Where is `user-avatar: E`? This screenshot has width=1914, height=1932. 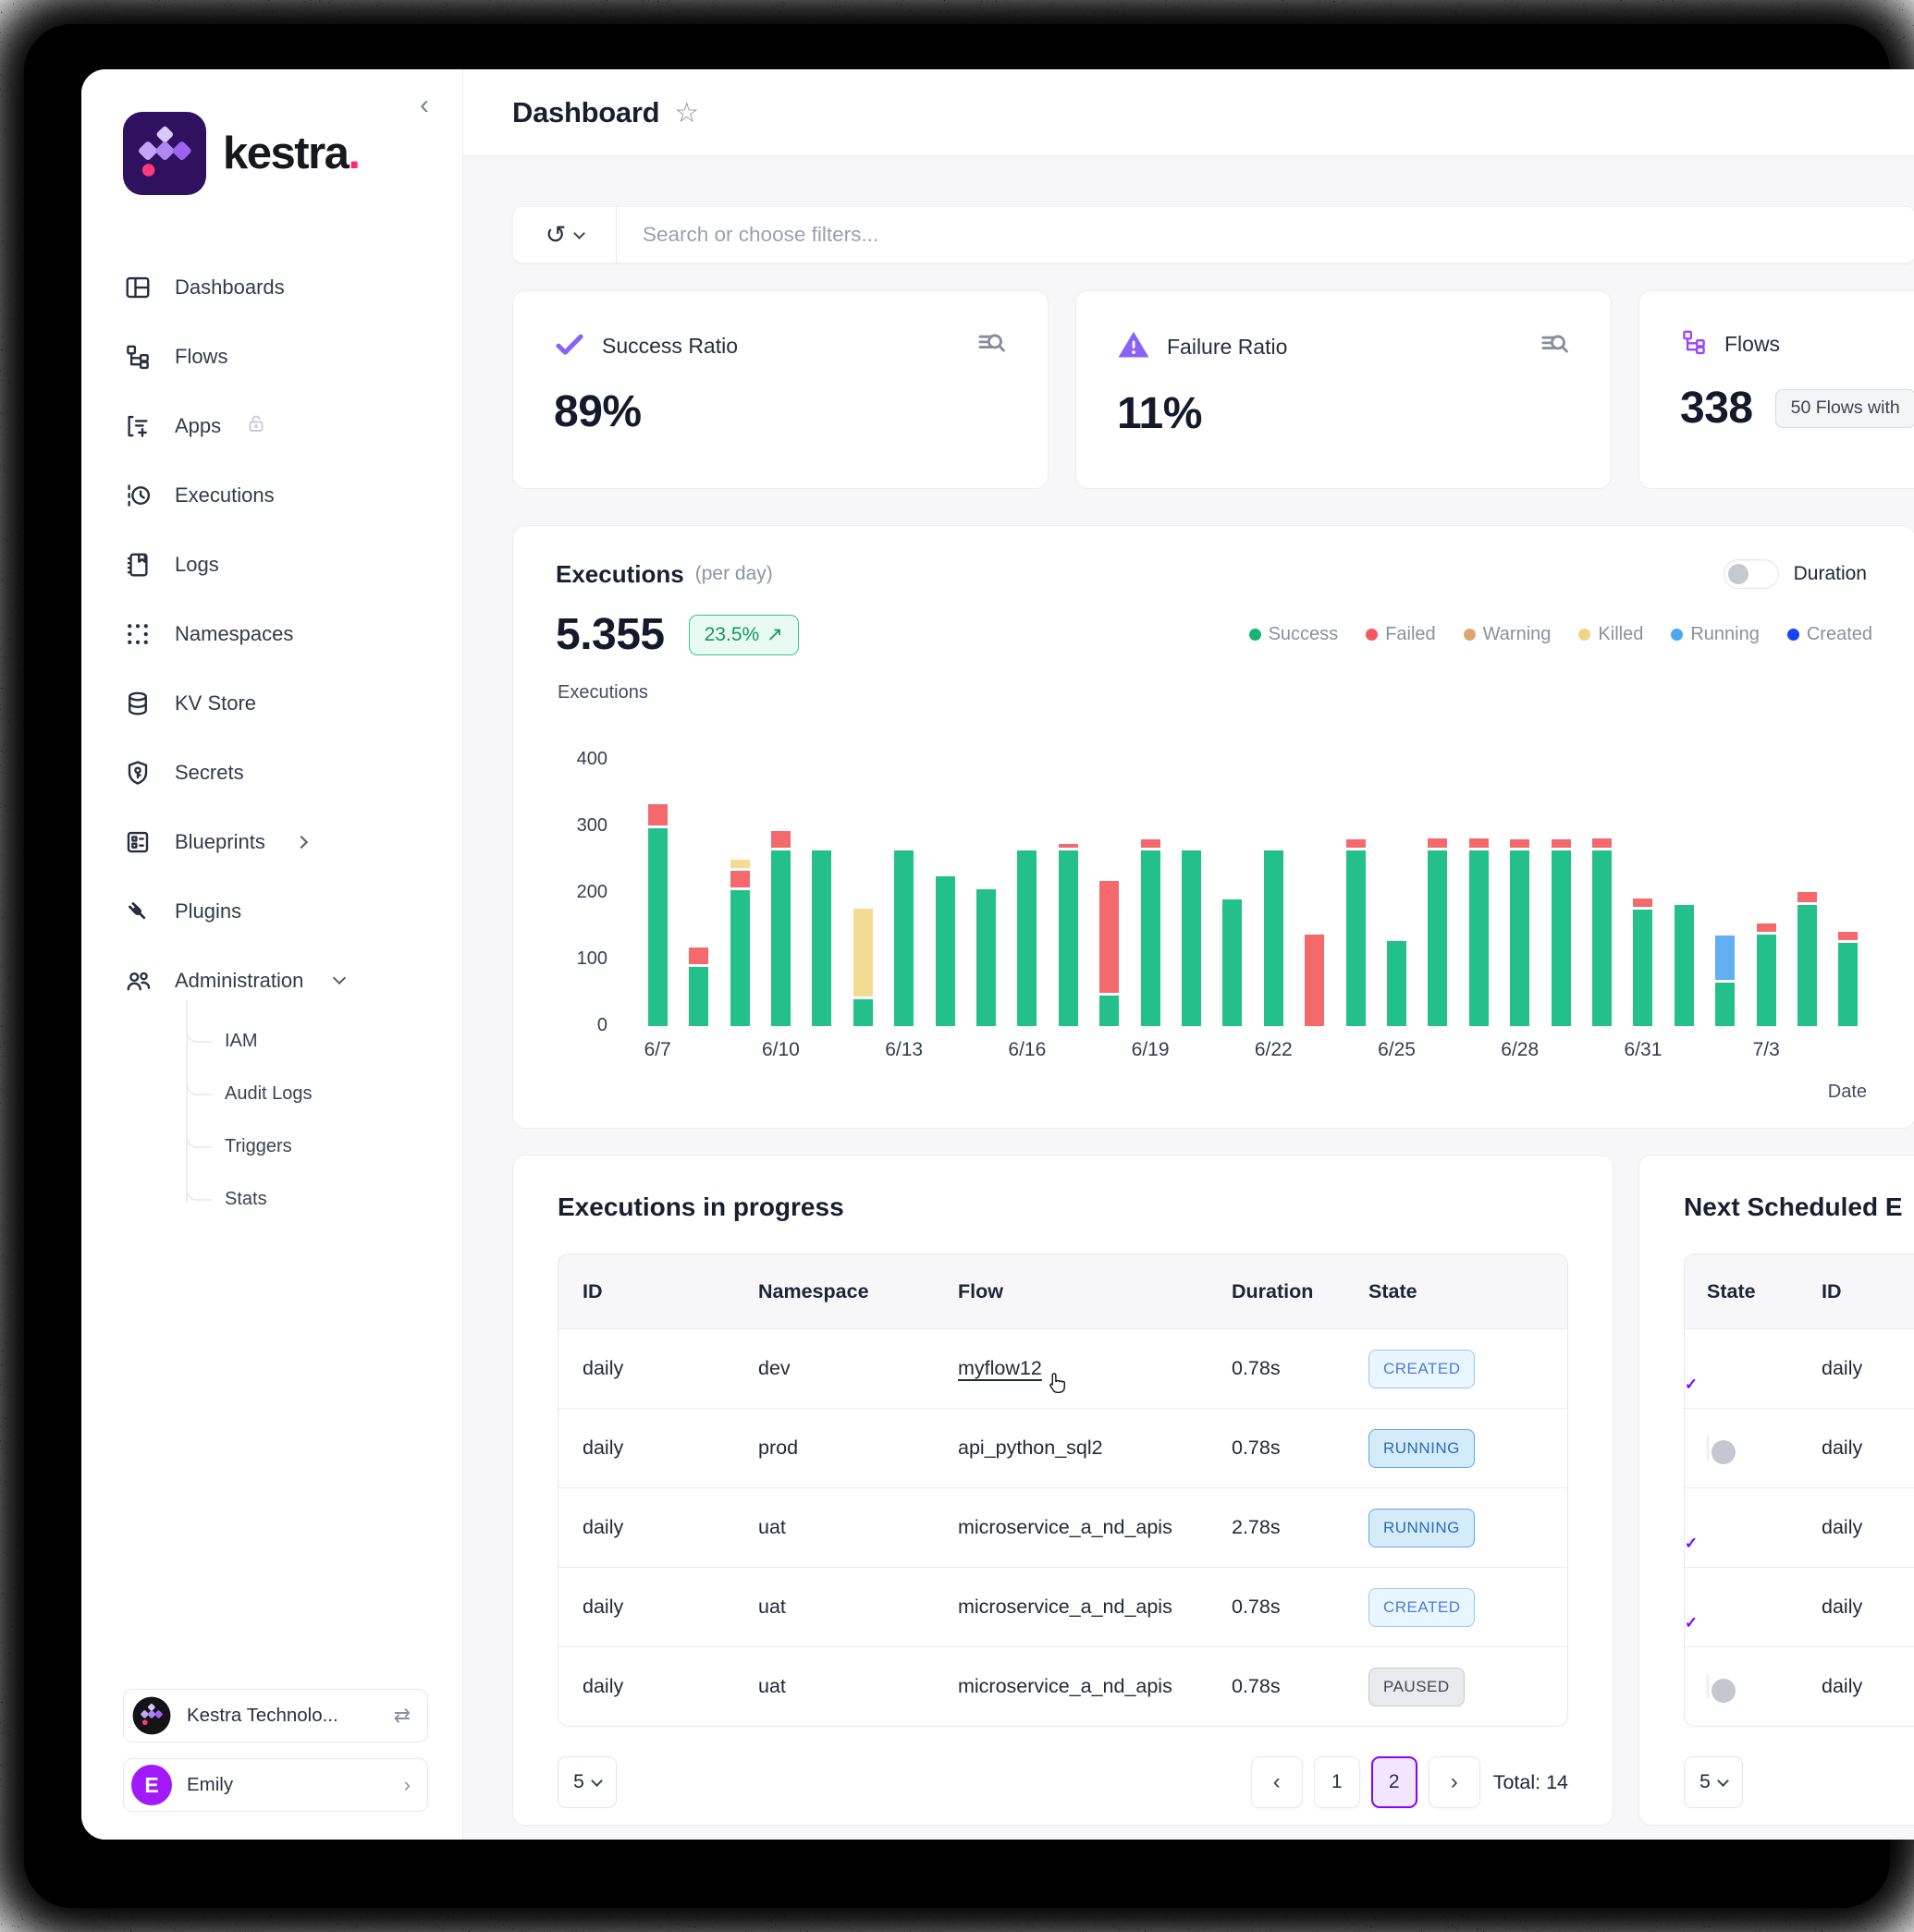 user-avatar: E is located at coordinates (151, 1785).